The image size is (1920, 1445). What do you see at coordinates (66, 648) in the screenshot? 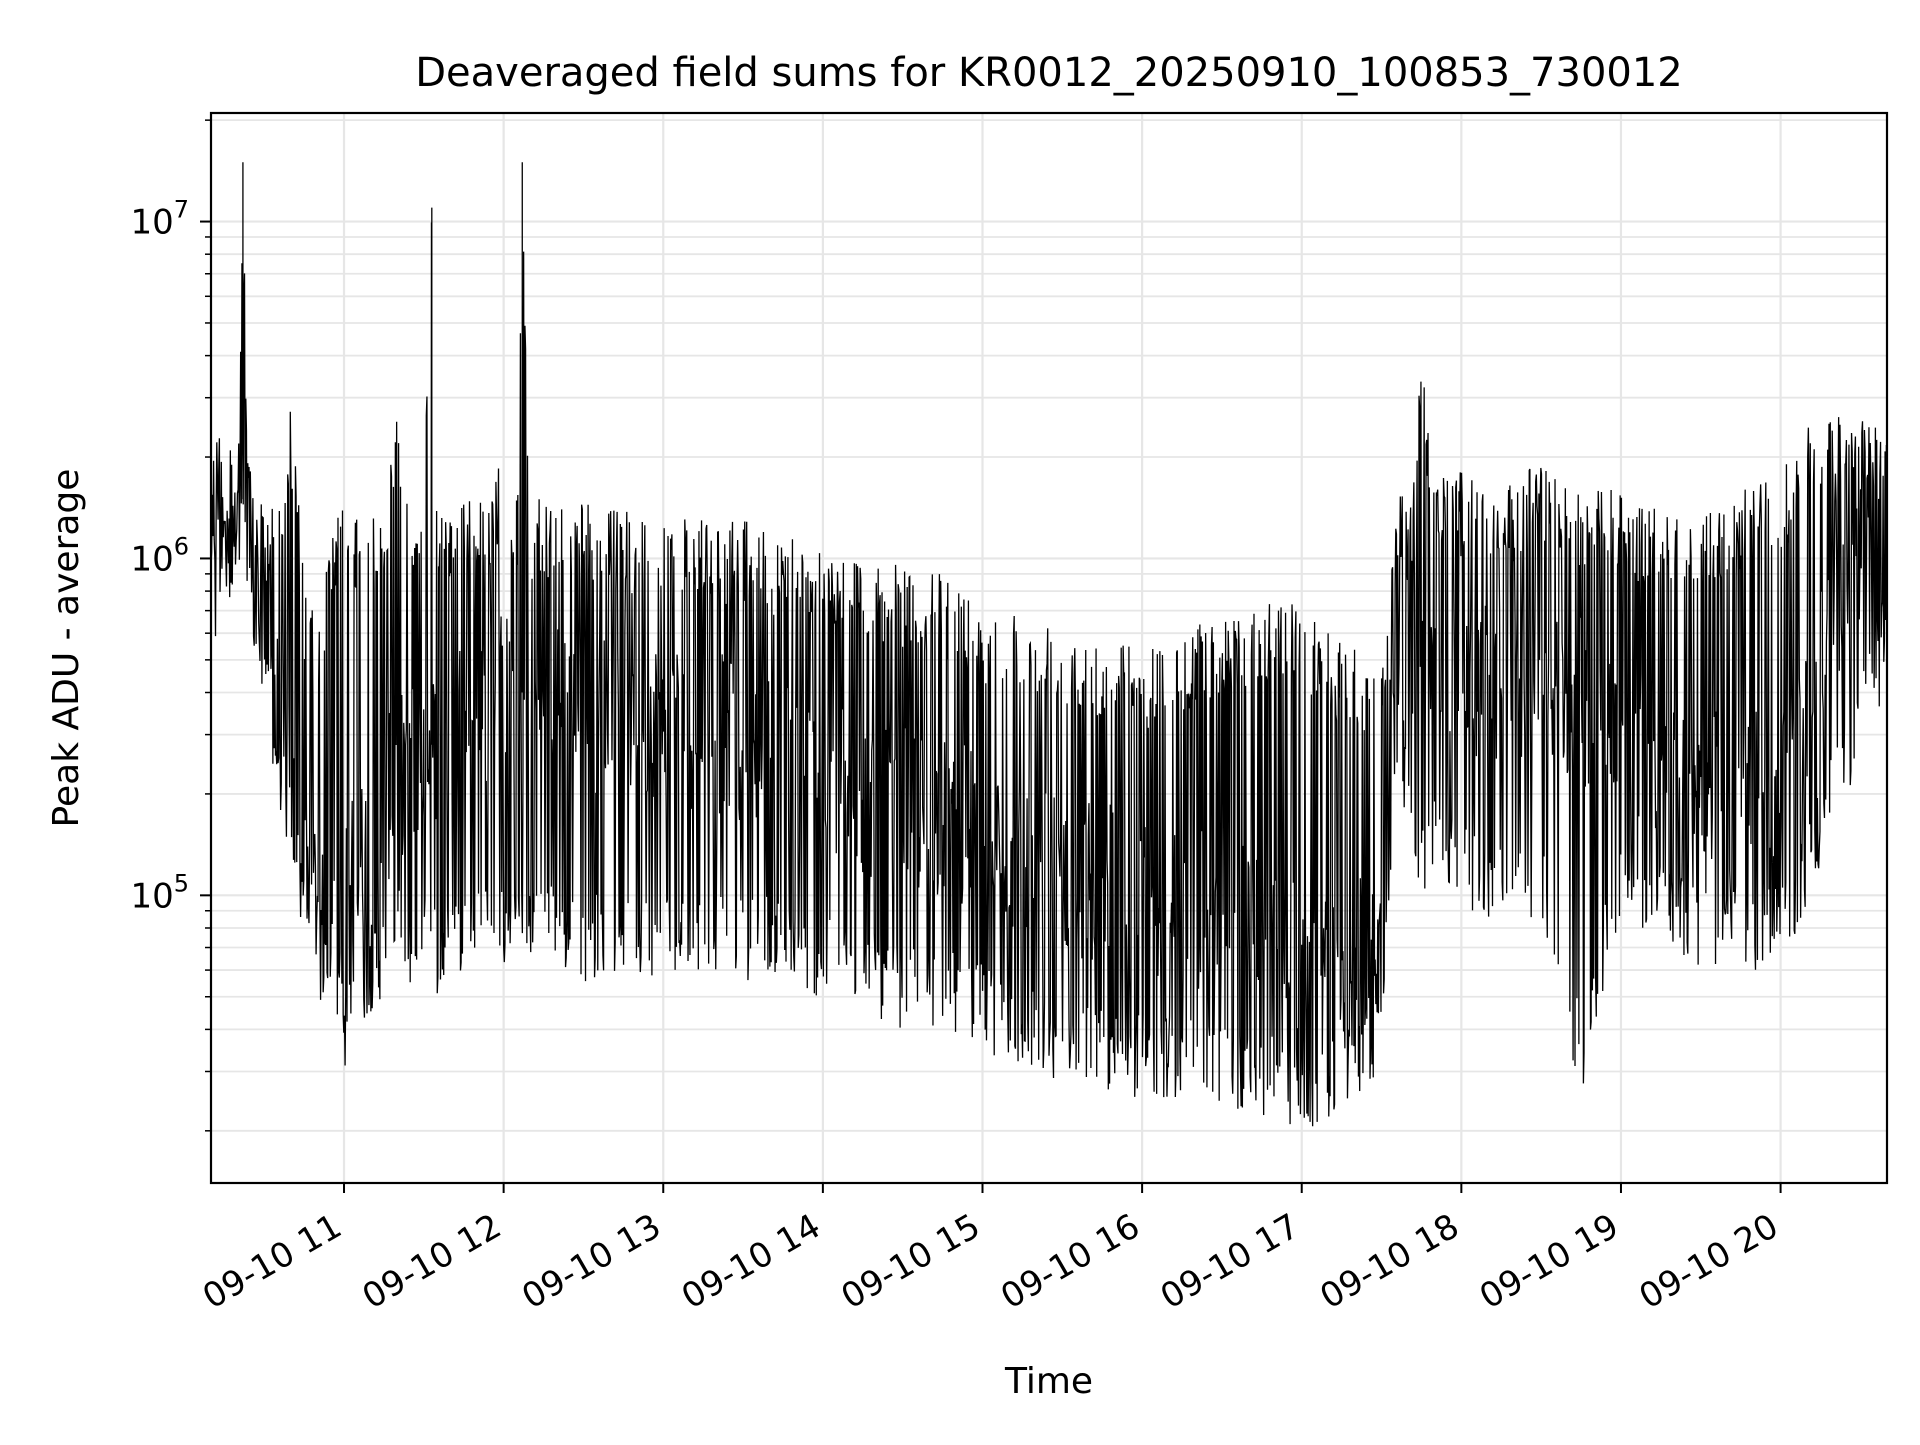
I see `y-axis-label: Peak ADU - average` at bounding box center [66, 648].